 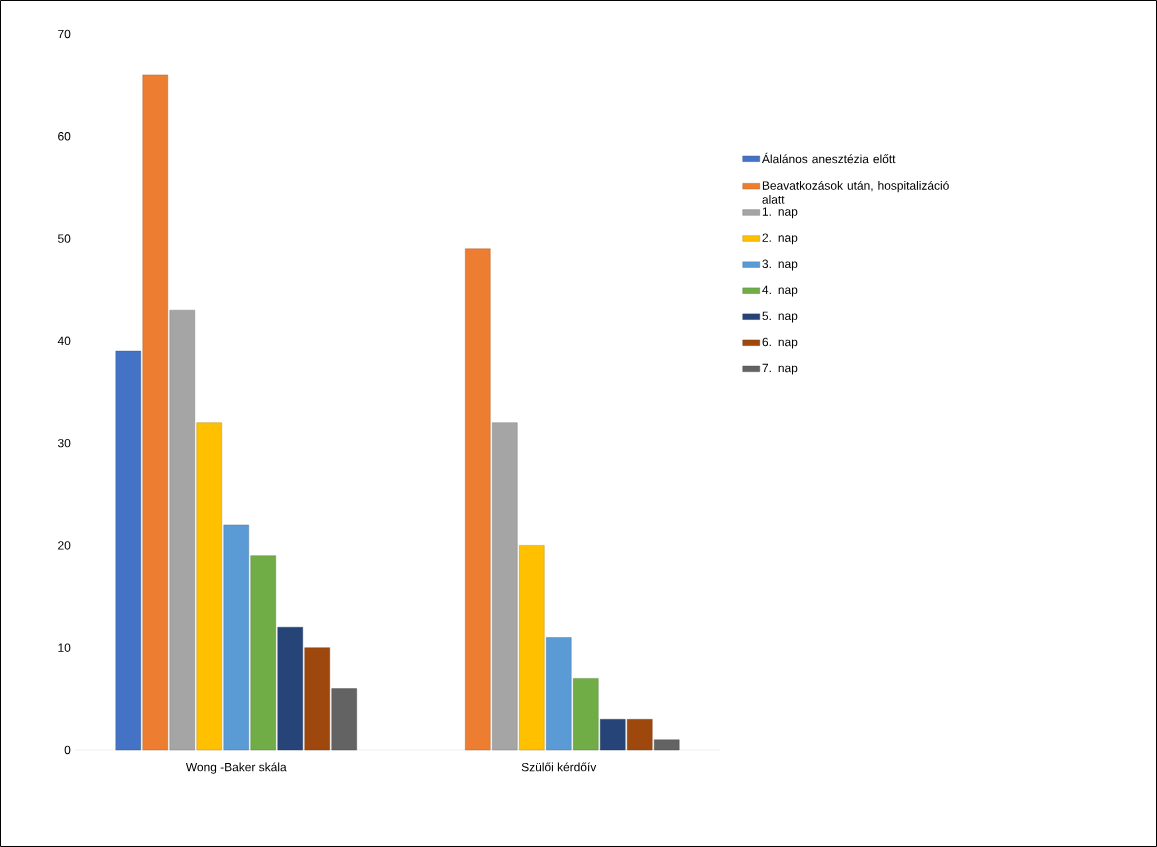 I want to click on legend-label: 6. nap, so click(x=780, y=343).